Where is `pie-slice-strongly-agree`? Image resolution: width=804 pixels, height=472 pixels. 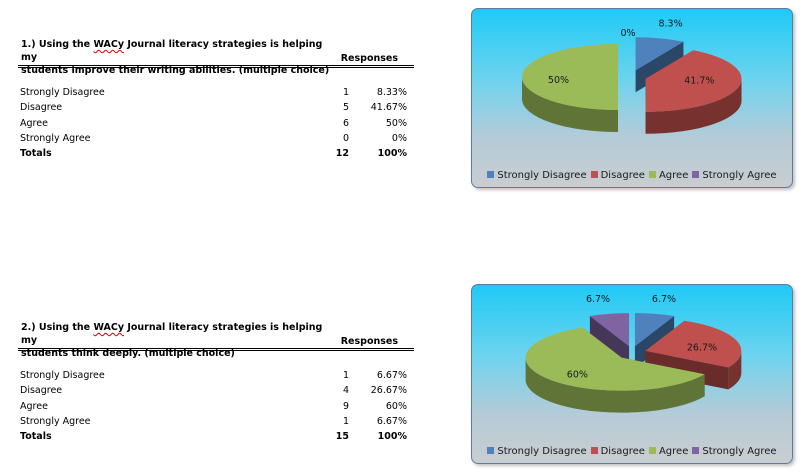
pie-slice-strongly-agree is located at coordinates (609, 341).